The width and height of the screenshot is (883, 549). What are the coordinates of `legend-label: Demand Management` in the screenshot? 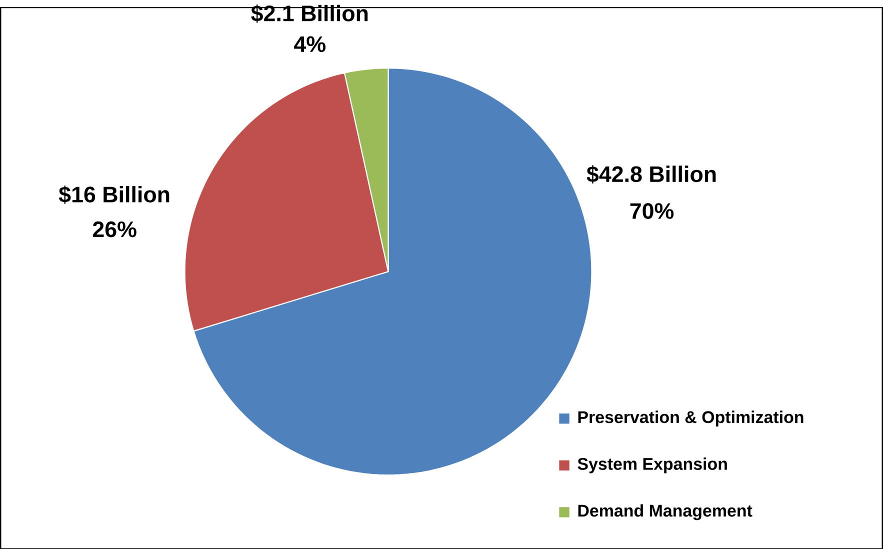 It's located at (665, 512).